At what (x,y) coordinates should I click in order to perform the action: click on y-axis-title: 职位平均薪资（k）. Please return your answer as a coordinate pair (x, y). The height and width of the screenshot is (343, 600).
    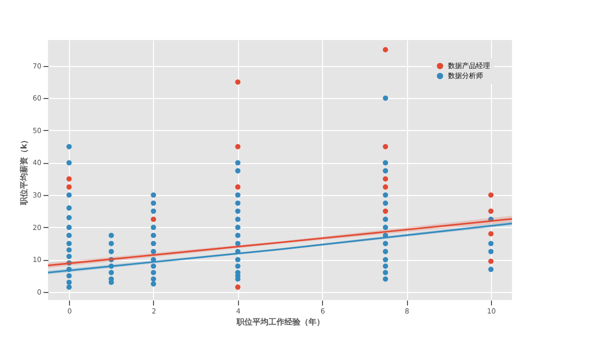
    Looking at the image, I should click on (24, 171).